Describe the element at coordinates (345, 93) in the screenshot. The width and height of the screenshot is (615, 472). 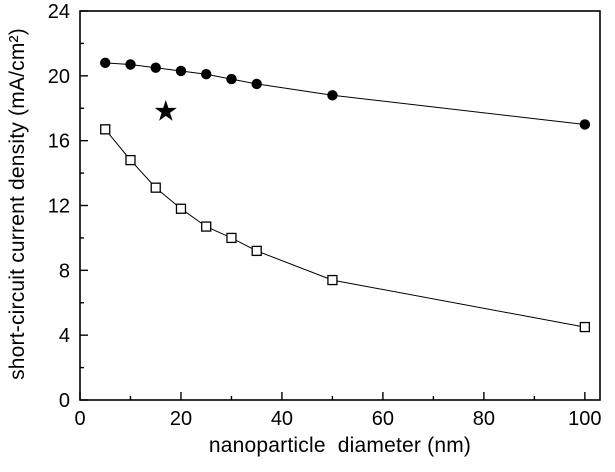
I see `series-filled-circles` at that location.